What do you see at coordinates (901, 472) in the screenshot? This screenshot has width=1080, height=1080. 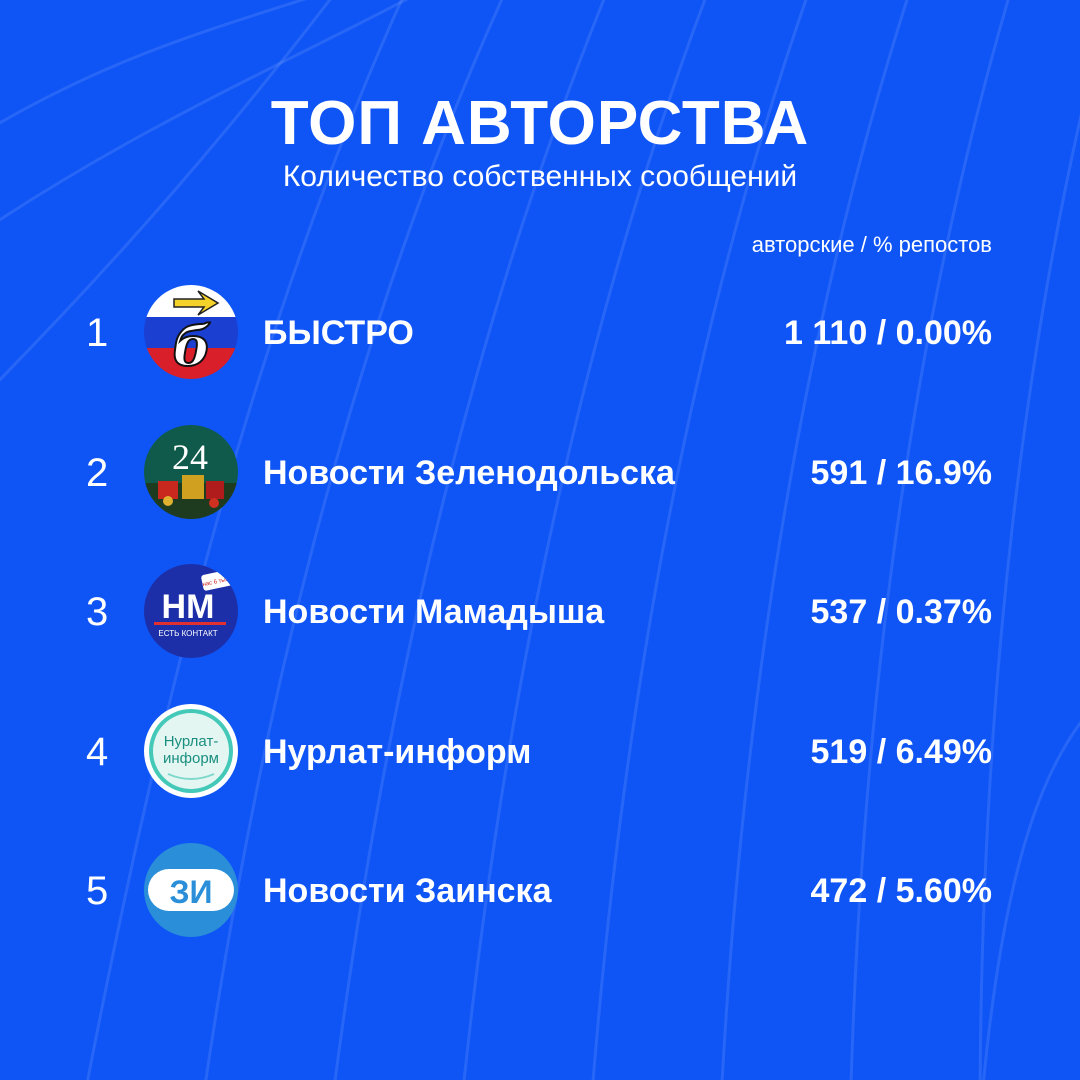 I see `channel-stats: 591 / 16.9%` at bounding box center [901, 472].